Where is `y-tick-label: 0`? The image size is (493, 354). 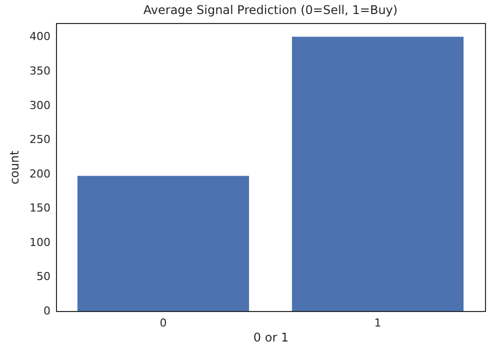 y-tick-label: 0 is located at coordinates (47, 311).